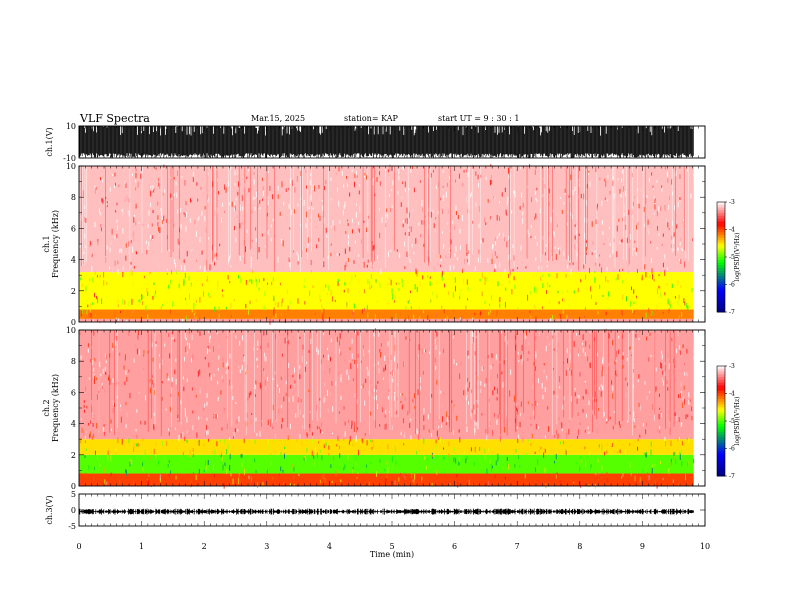  What do you see at coordinates (386, 511) in the screenshot?
I see `ch3-waveform-line` at bounding box center [386, 511].